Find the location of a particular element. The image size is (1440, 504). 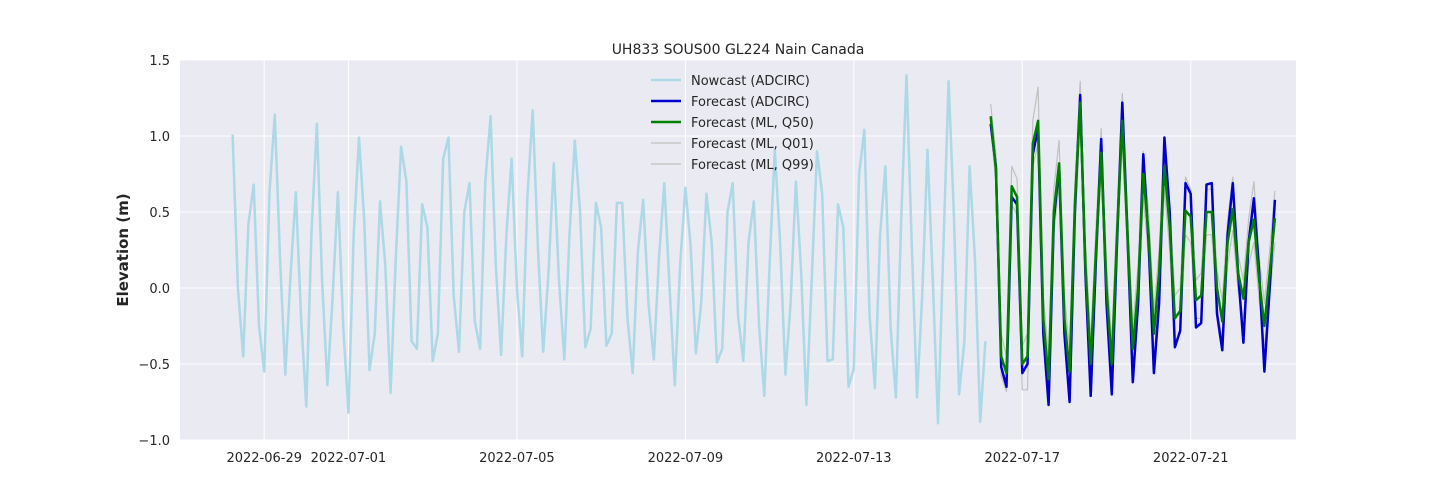

x-tick-label: 2022-07-01 is located at coordinates (349, 458).